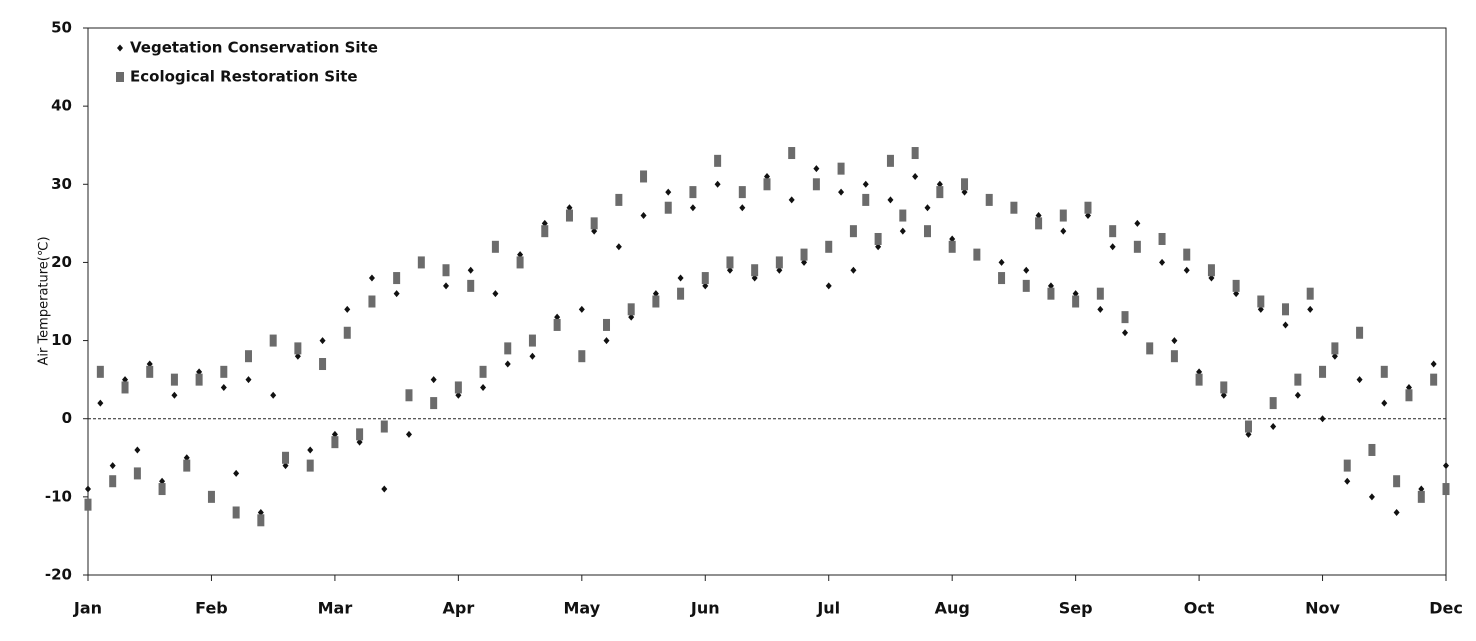 The width and height of the screenshot is (1476, 641). I want to click on x-tick-label: Jun, so click(705, 608).